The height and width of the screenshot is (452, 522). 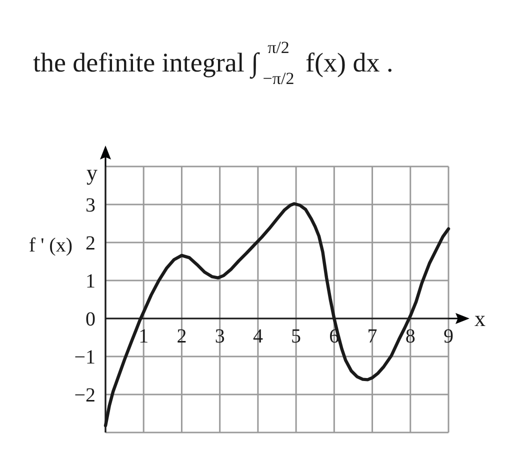 What do you see at coordinates (91, 319) in the screenshot?
I see `y-tick-label: 0` at bounding box center [91, 319].